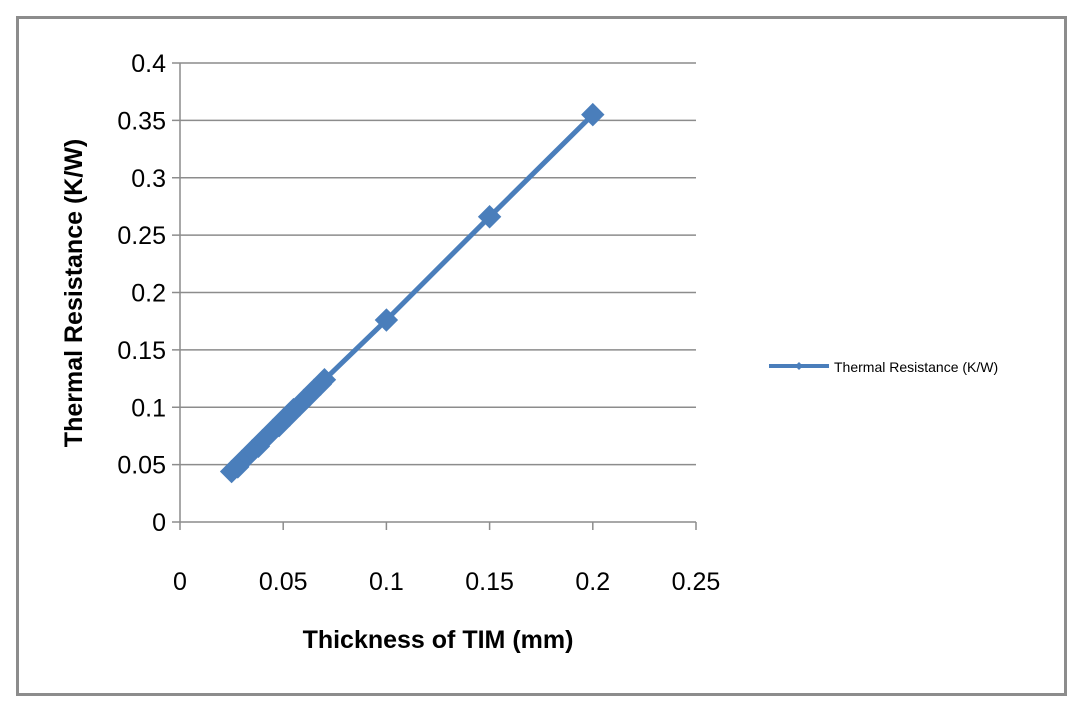 Image resolution: width=1089 pixels, height=710 pixels. Describe the element at coordinates (438, 640) in the screenshot. I see `x-axis-title: Thickness of TIM (mm)` at that location.